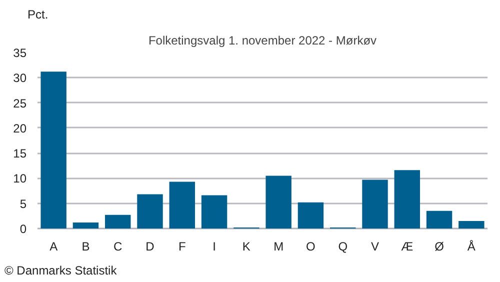 The image size is (500, 282). I want to click on y-tick-label: 5, so click(23, 203).